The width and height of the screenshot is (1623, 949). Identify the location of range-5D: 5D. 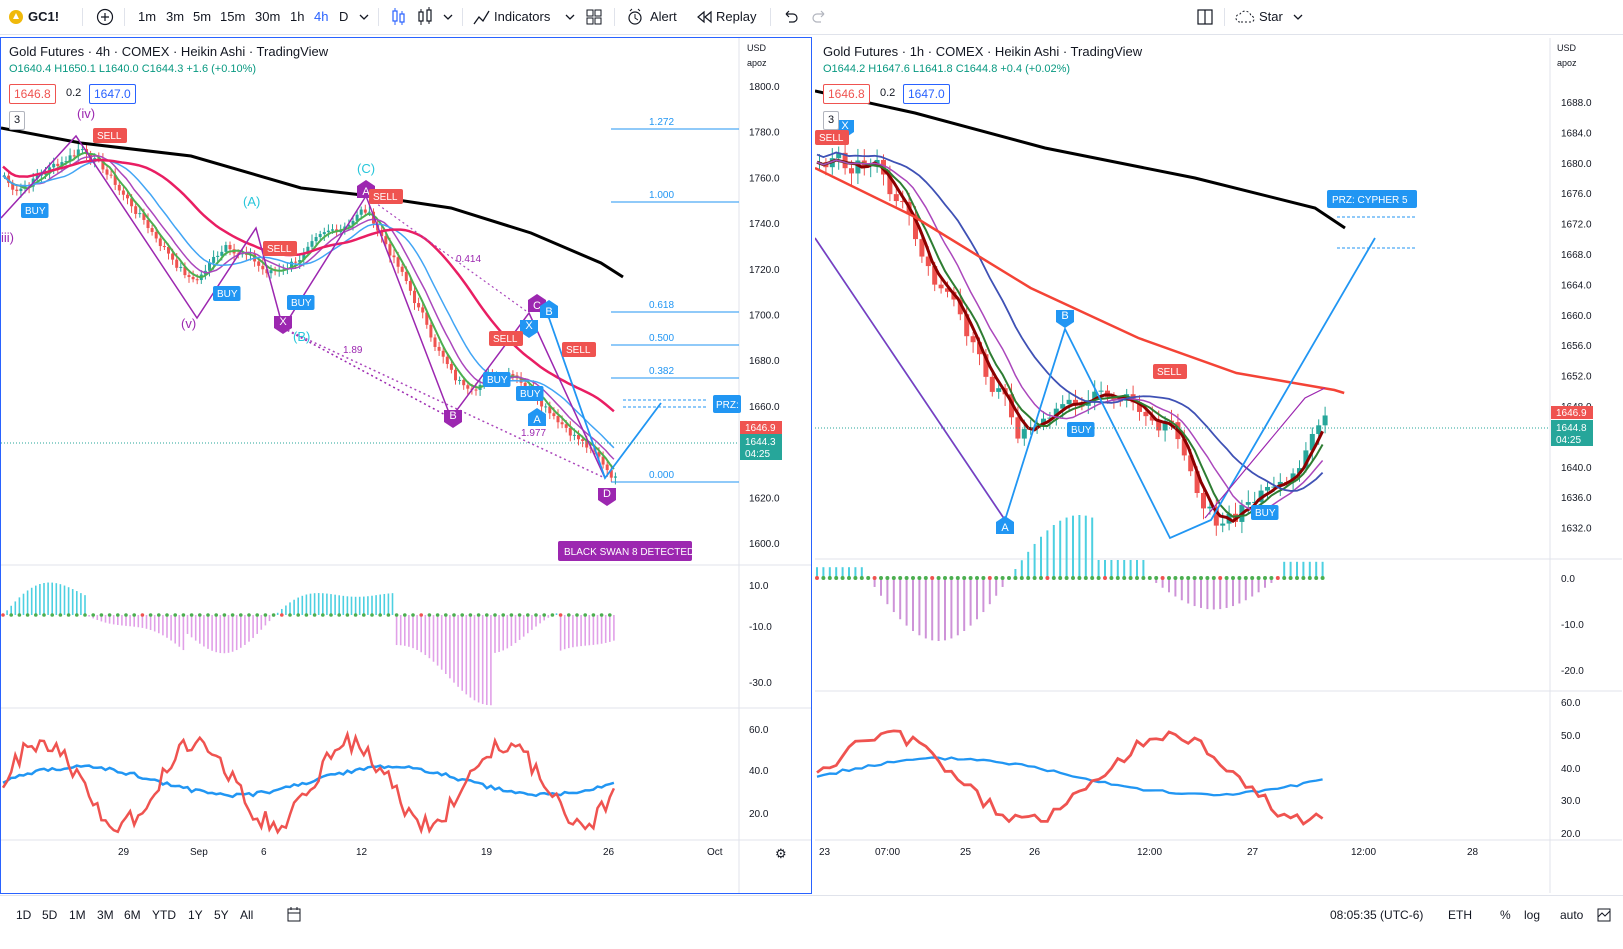
(50, 915).